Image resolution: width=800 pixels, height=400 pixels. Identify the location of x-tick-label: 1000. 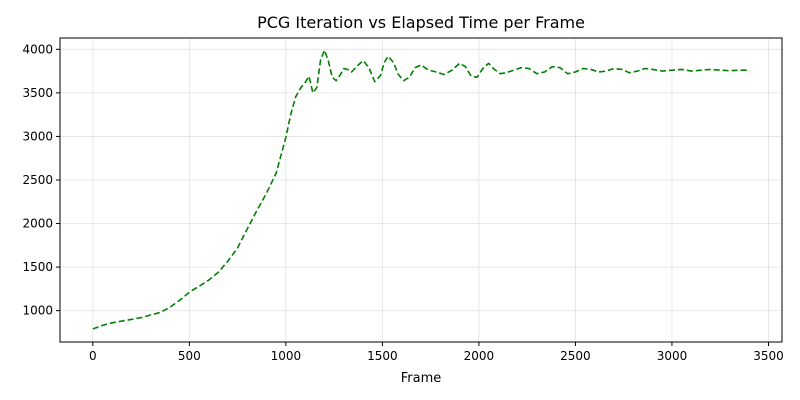
(286, 356).